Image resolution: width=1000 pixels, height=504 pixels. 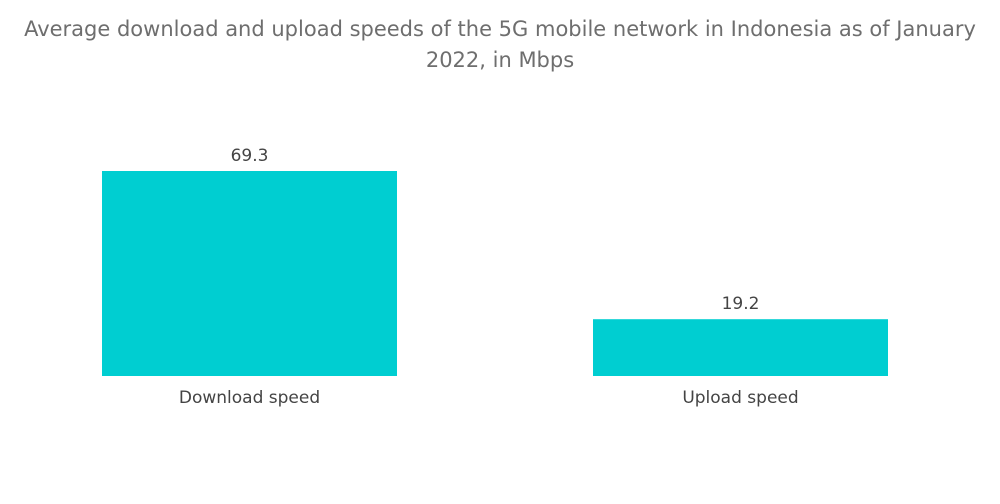 What do you see at coordinates (249, 273) in the screenshot?
I see `bar-download-speed` at bounding box center [249, 273].